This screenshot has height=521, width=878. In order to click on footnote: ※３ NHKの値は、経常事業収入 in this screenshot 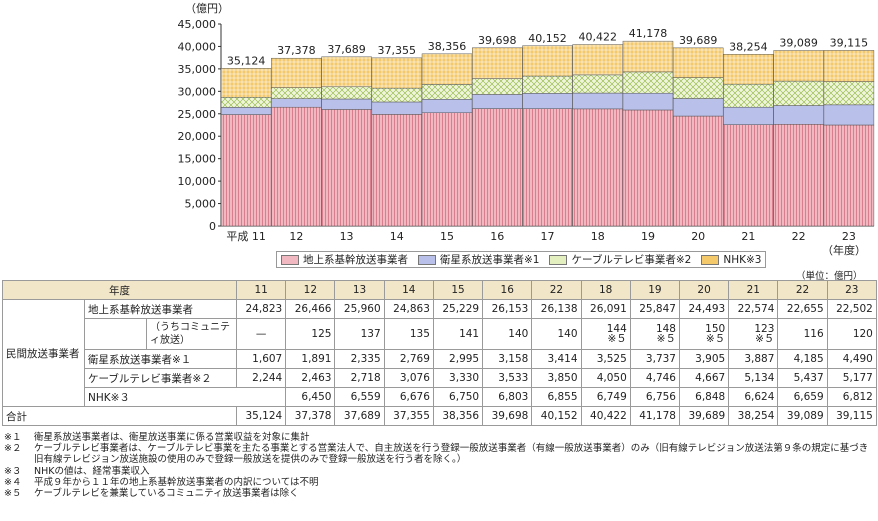, I will do `click(439, 471)`.